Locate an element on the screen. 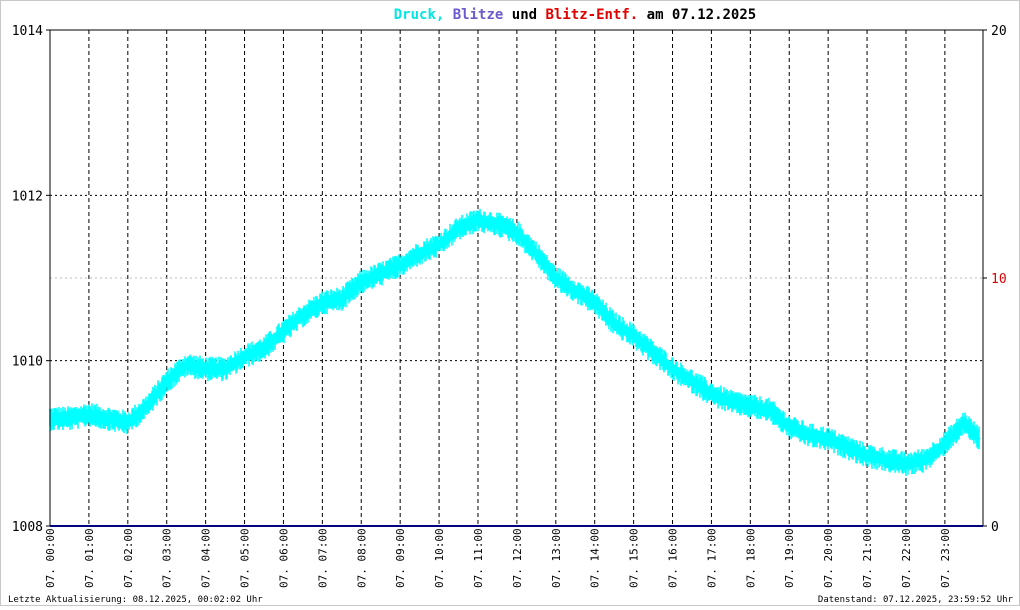 This screenshot has width=1020, height=610. left-tick-label: 1008 is located at coordinates (27, 527).